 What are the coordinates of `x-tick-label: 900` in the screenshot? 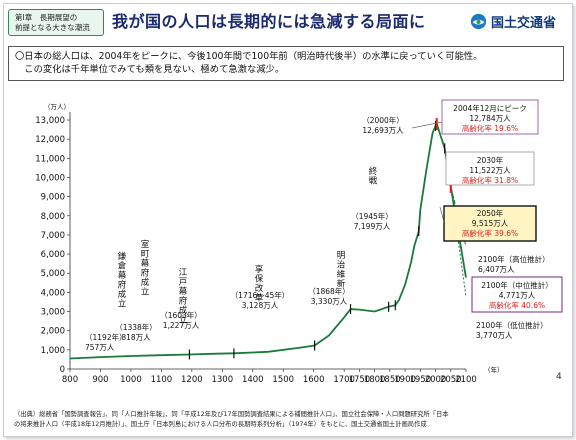 It's located at (100, 380).